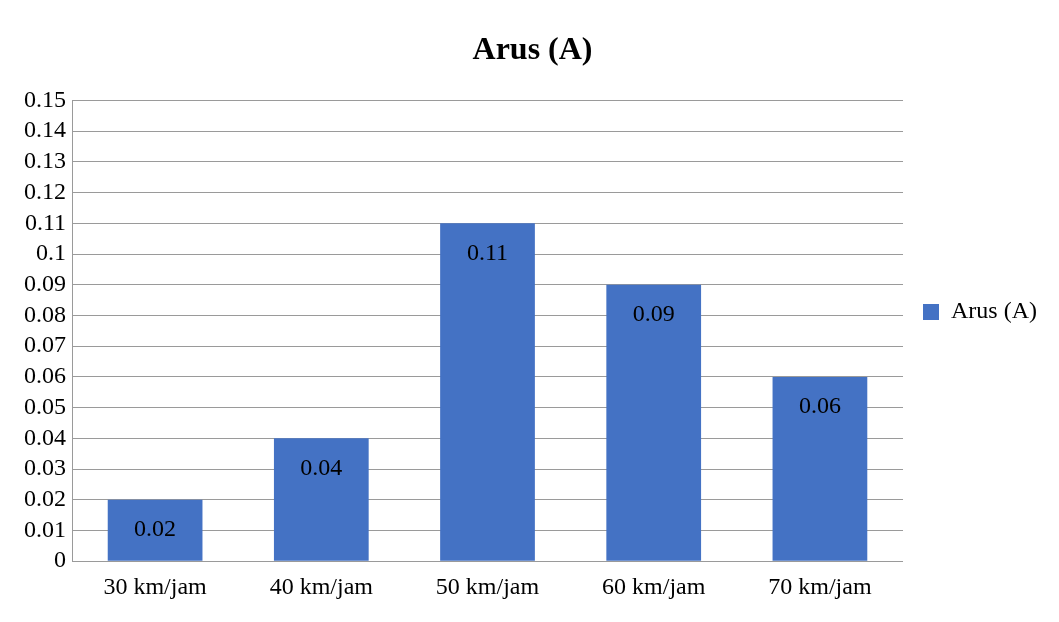 The height and width of the screenshot is (622, 1059). I want to click on y-tick-label: 0, so click(60, 559).